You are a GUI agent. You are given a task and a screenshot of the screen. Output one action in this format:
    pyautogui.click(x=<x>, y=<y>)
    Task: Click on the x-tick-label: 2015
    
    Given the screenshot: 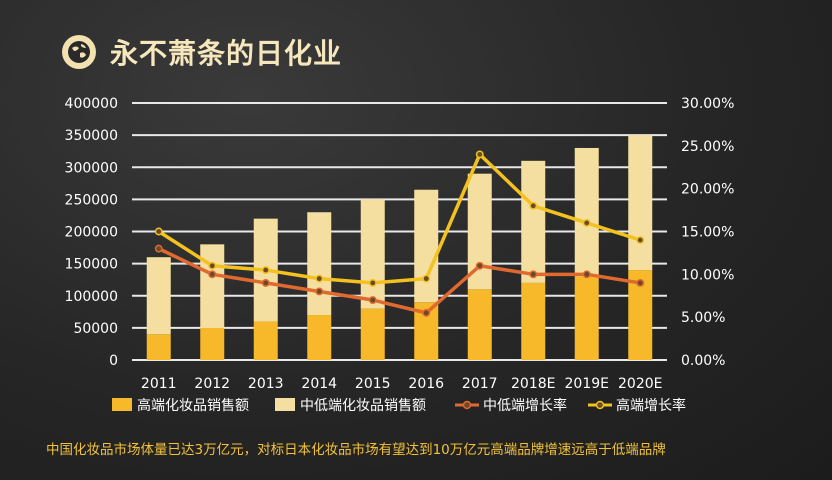 What is the action you would take?
    pyautogui.click(x=373, y=384)
    